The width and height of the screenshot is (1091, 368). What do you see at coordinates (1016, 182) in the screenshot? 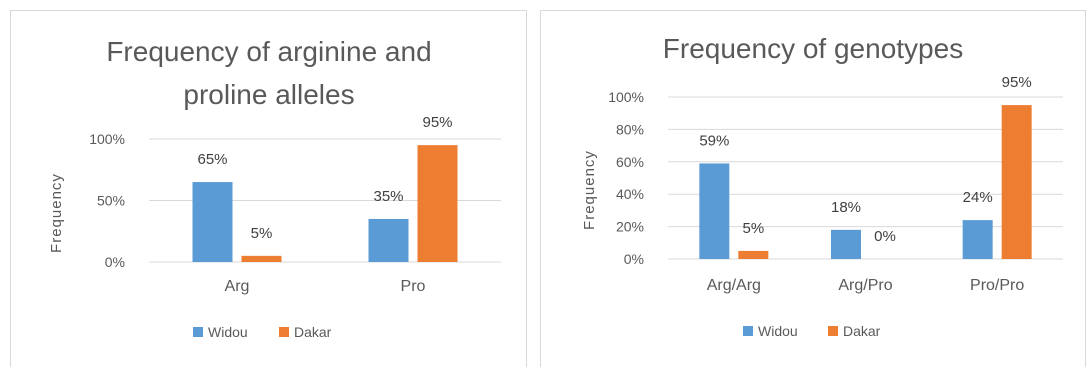
I see `bar-dakar-pro-pro` at bounding box center [1016, 182].